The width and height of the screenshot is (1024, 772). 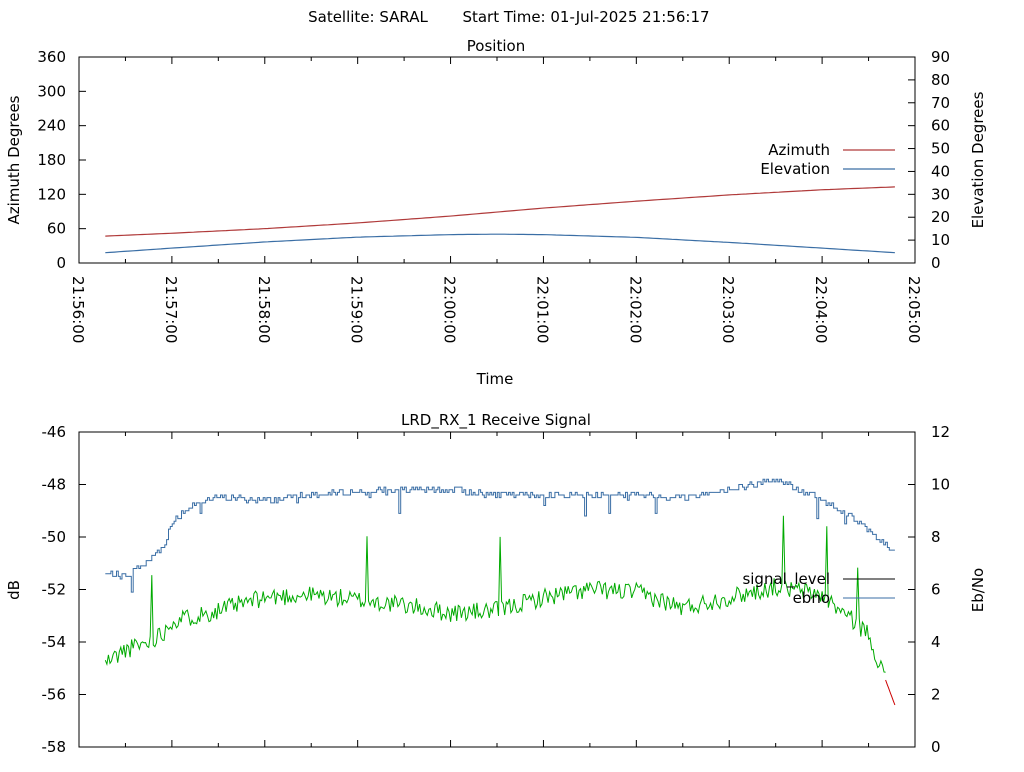 What do you see at coordinates (936, 263) in the screenshot?
I see `position-y-right-tick-label: 0` at bounding box center [936, 263].